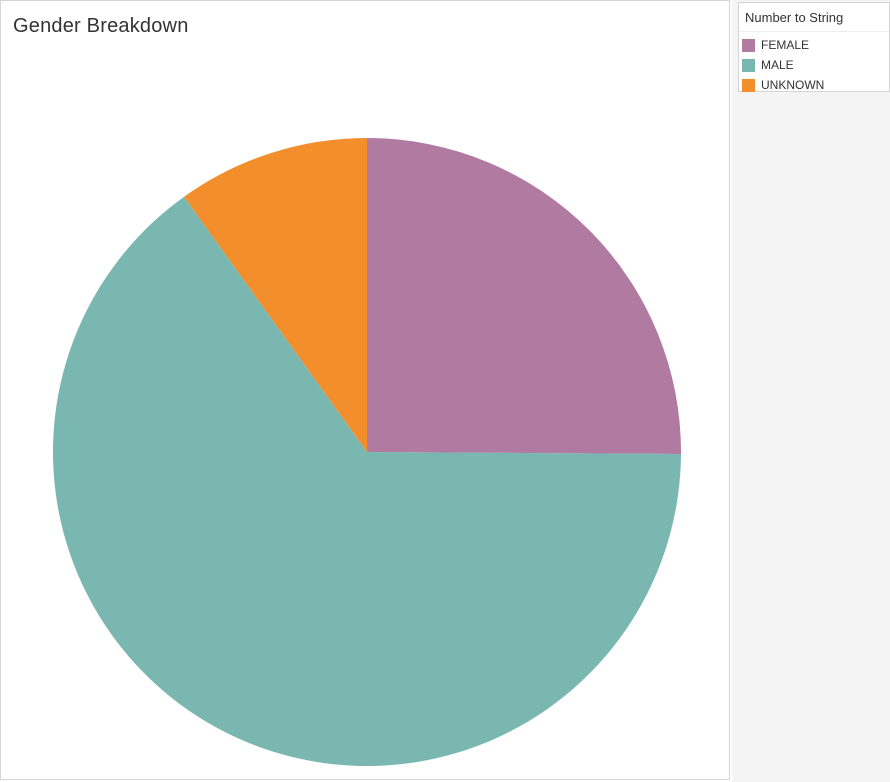 This screenshot has height=782, width=890. I want to click on legend-items: FEMALE MALE UNKNOWN, so click(783, 65).